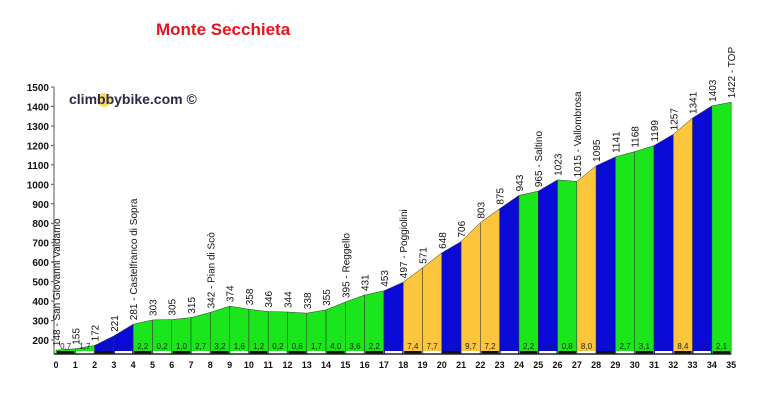 This screenshot has width=780, height=400. Describe the element at coordinates (731, 365) in the screenshot. I see `x-tick-label: 35` at that location.